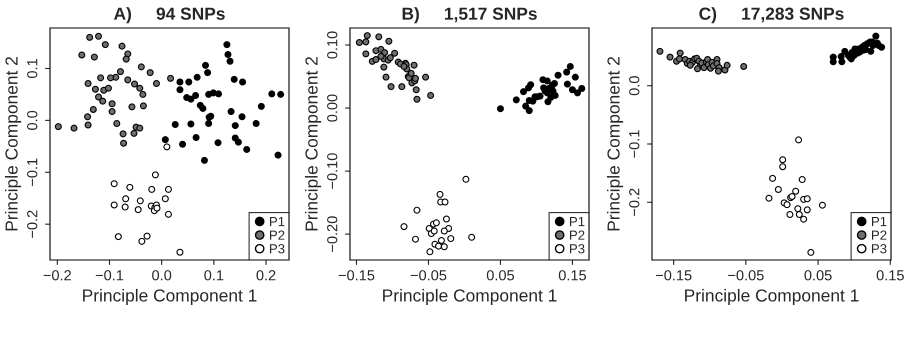 This screenshot has height=348, width=904. I want to click on y-tick-label: −0.10, so click(332, 171).